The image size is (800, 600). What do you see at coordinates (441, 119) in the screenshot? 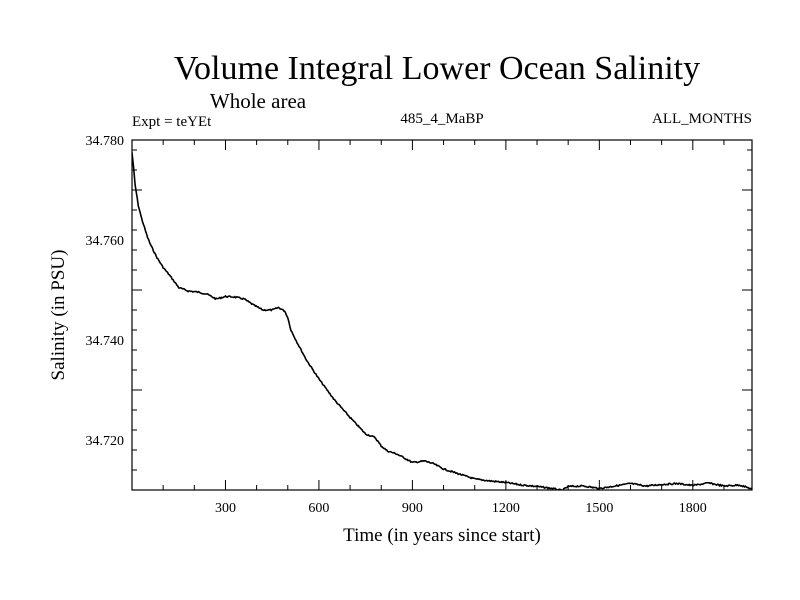
I see `run-label: 485_4_MaBP` at bounding box center [441, 119].